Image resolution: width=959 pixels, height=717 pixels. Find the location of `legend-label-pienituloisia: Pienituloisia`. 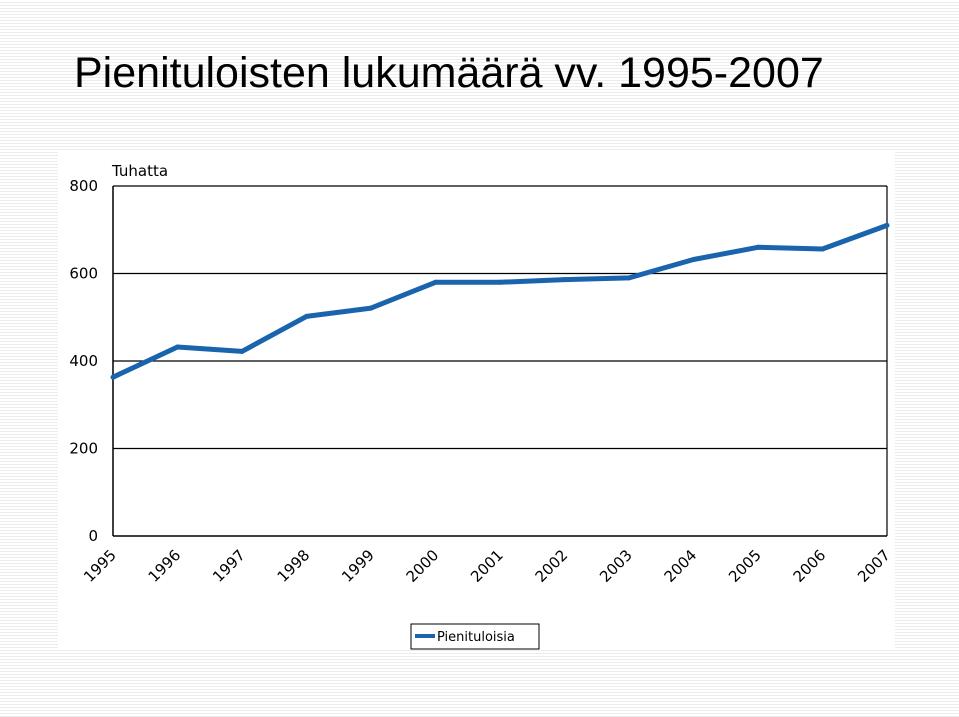

legend-label-pienituloisia: Pienituloisia is located at coordinates (476, 637).